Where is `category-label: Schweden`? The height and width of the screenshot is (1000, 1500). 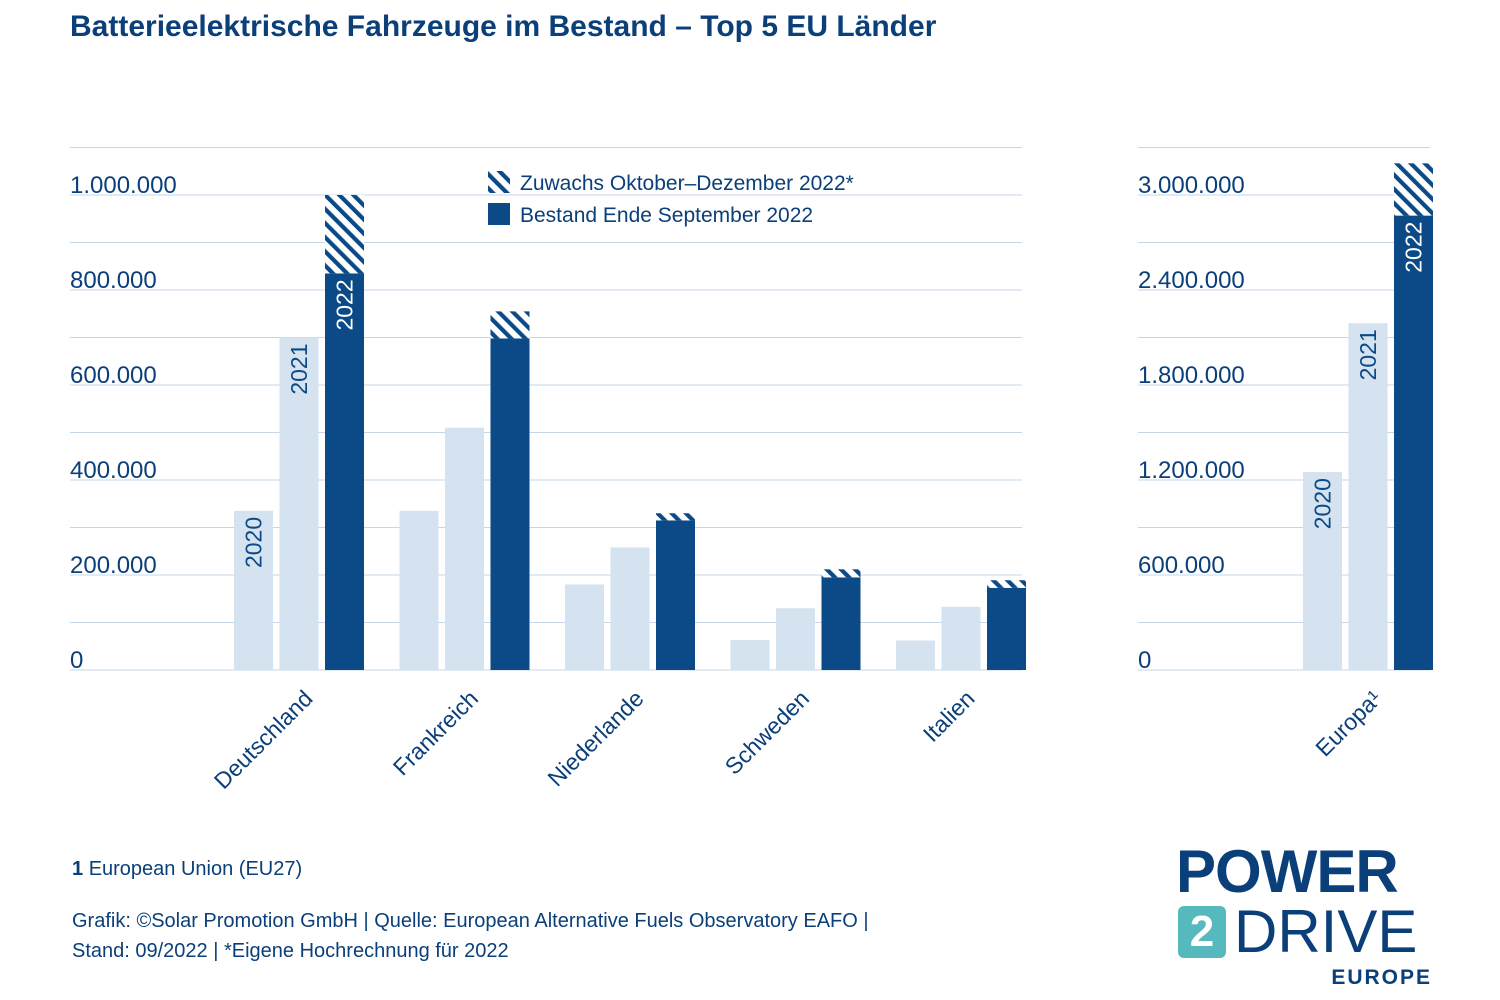 category-label: Schweden is located at coordinates (767, 732).